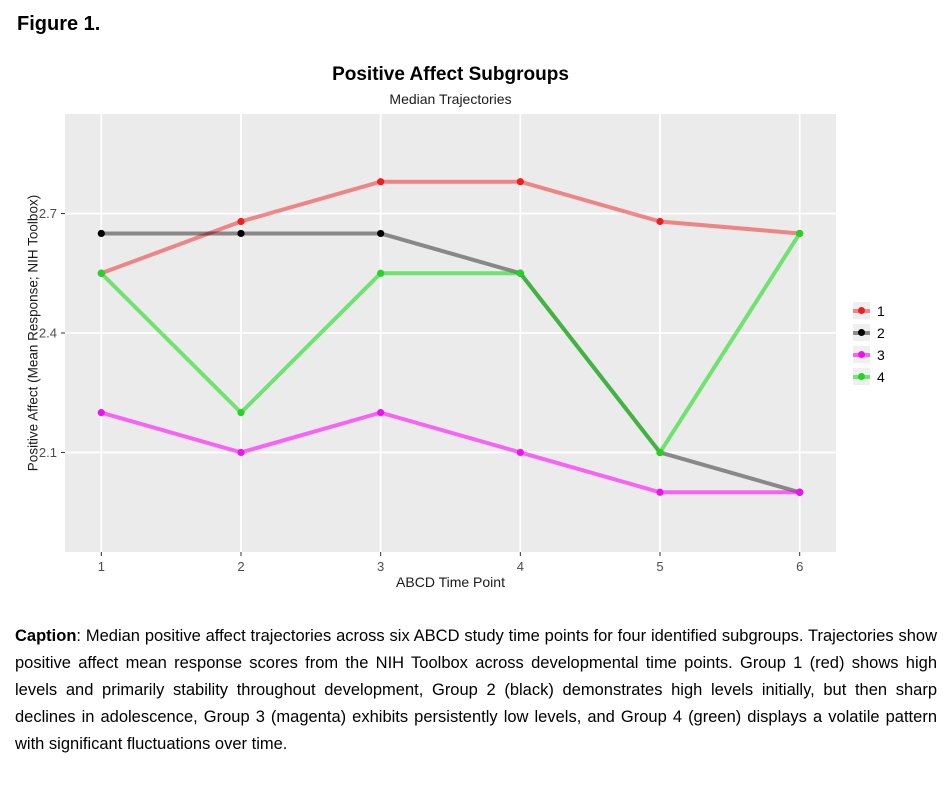 This screenshot has width=951, height=788. I want to click on x-tick-label: 4, so click(520, 566).